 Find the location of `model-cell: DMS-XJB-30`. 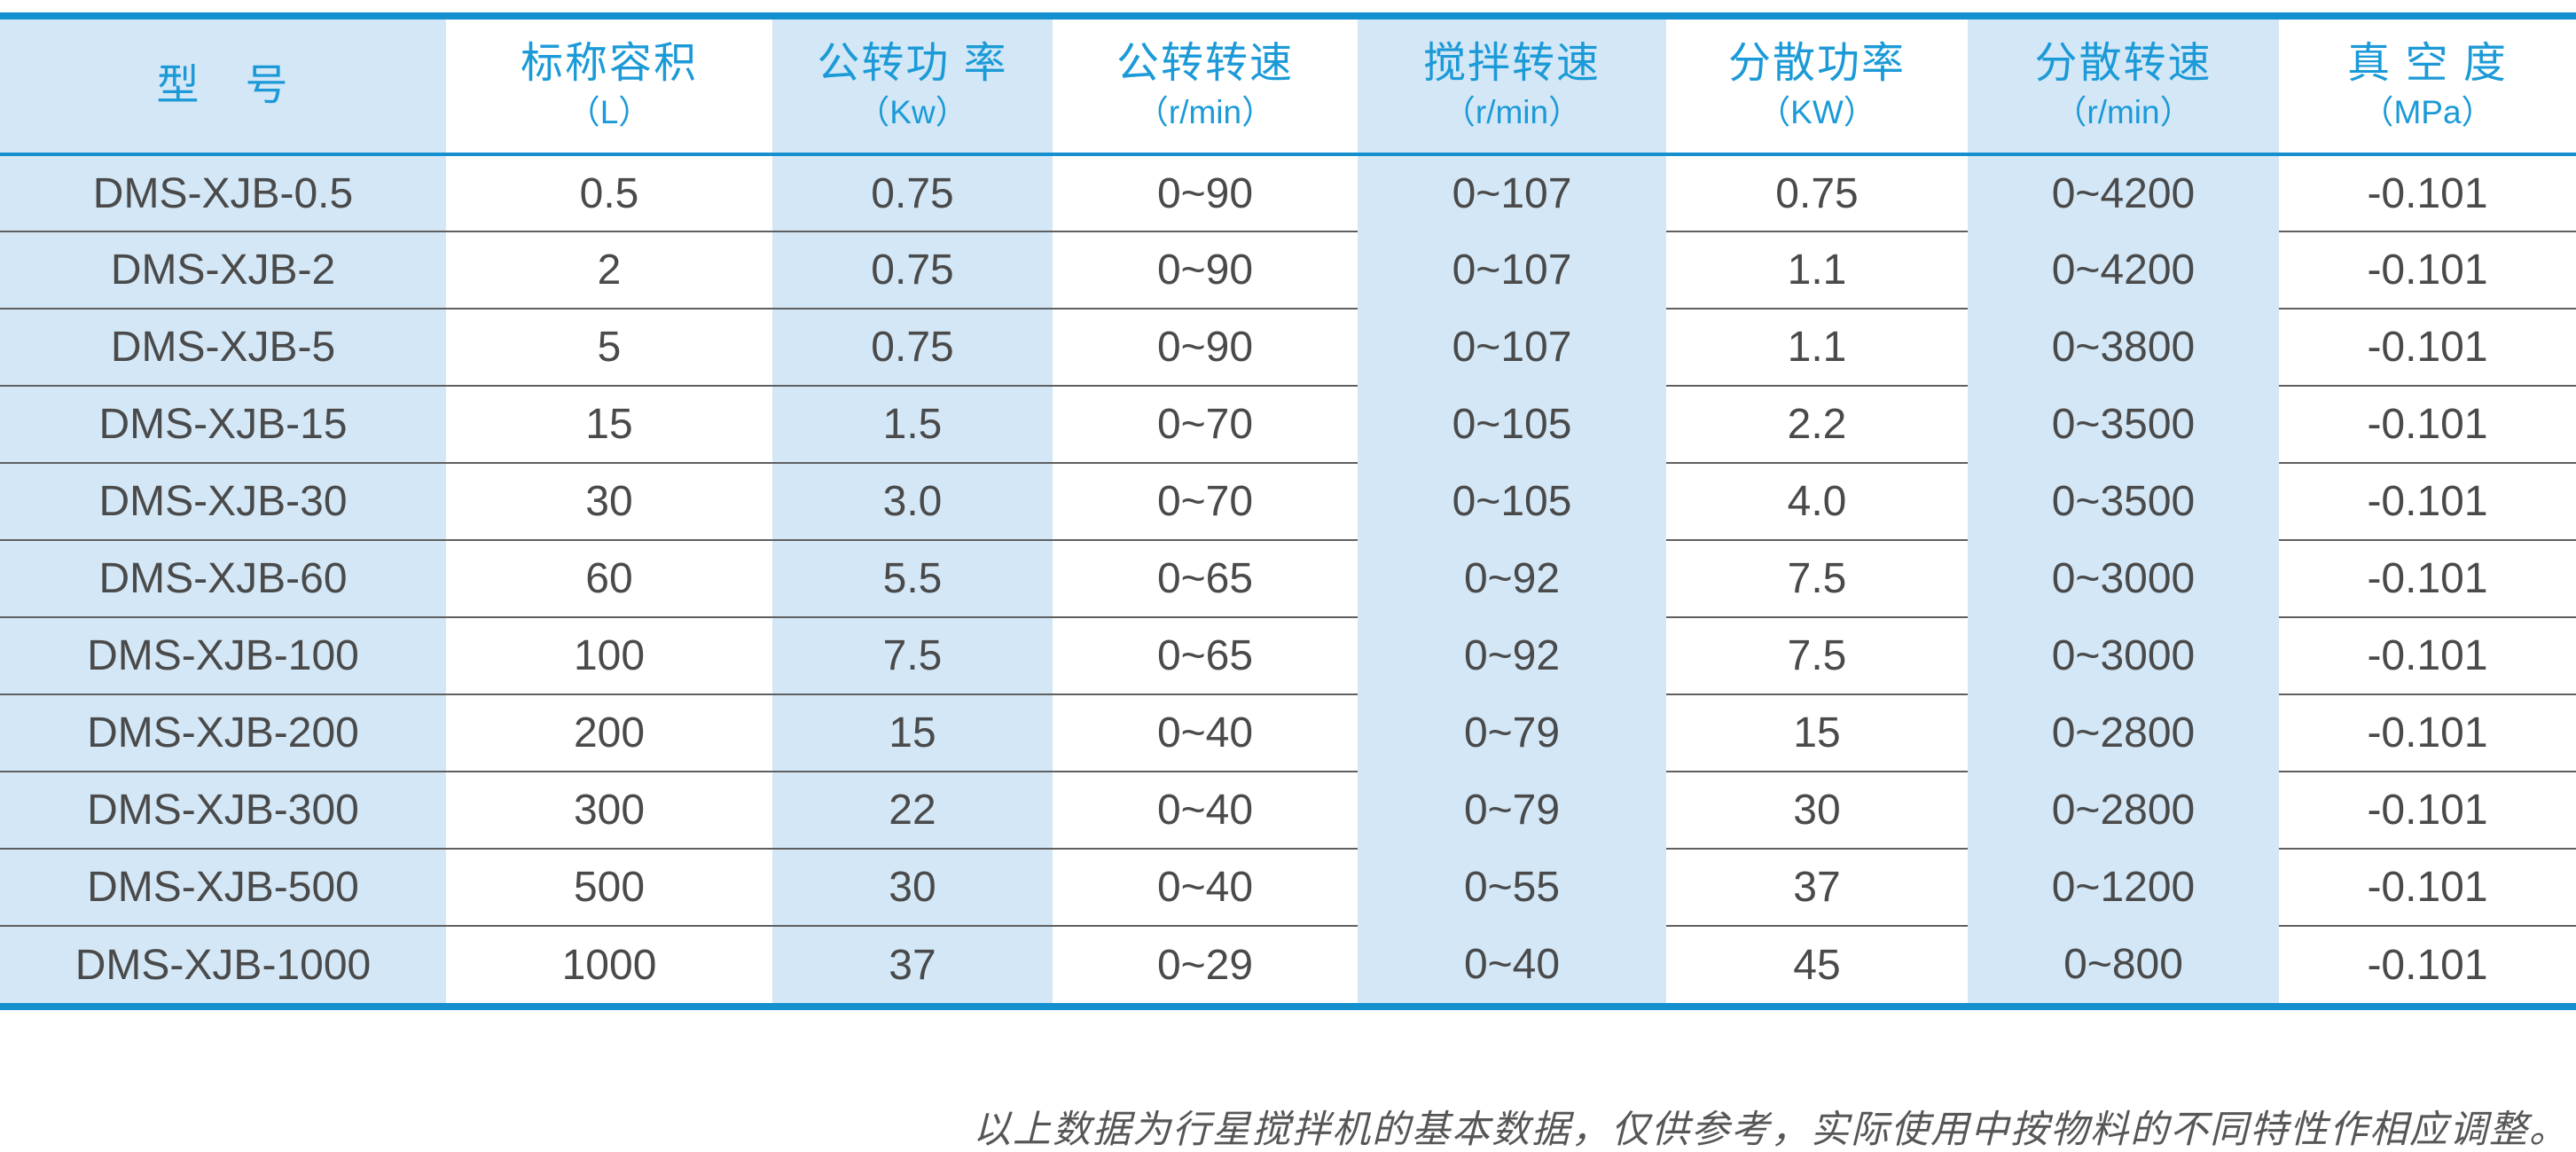

model-cell: DMS-XJB-30 is located at coordinates (223, 502).